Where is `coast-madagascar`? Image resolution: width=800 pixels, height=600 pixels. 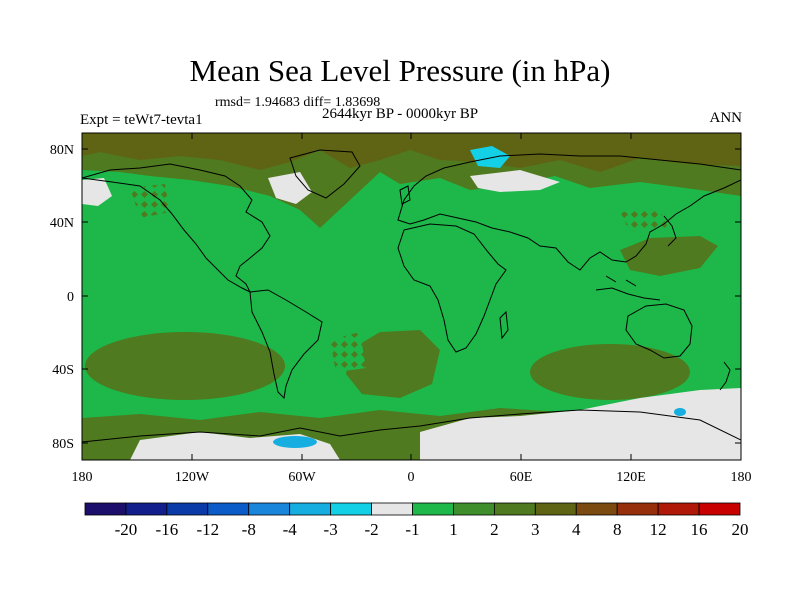 coast-madagascar is located at coordinates (504, 325).